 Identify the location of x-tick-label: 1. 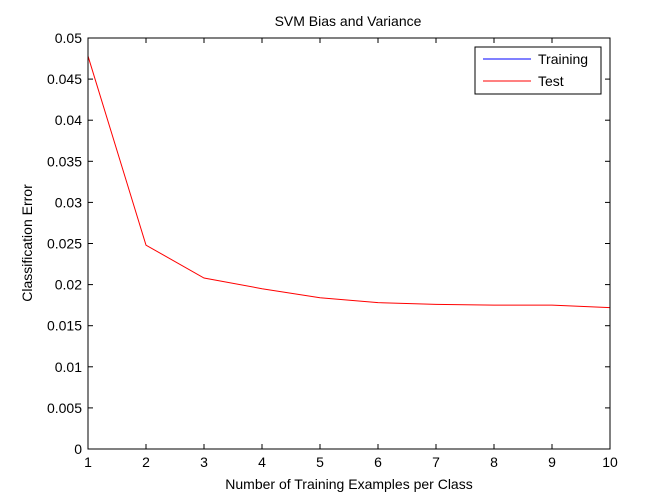
(88, 462).